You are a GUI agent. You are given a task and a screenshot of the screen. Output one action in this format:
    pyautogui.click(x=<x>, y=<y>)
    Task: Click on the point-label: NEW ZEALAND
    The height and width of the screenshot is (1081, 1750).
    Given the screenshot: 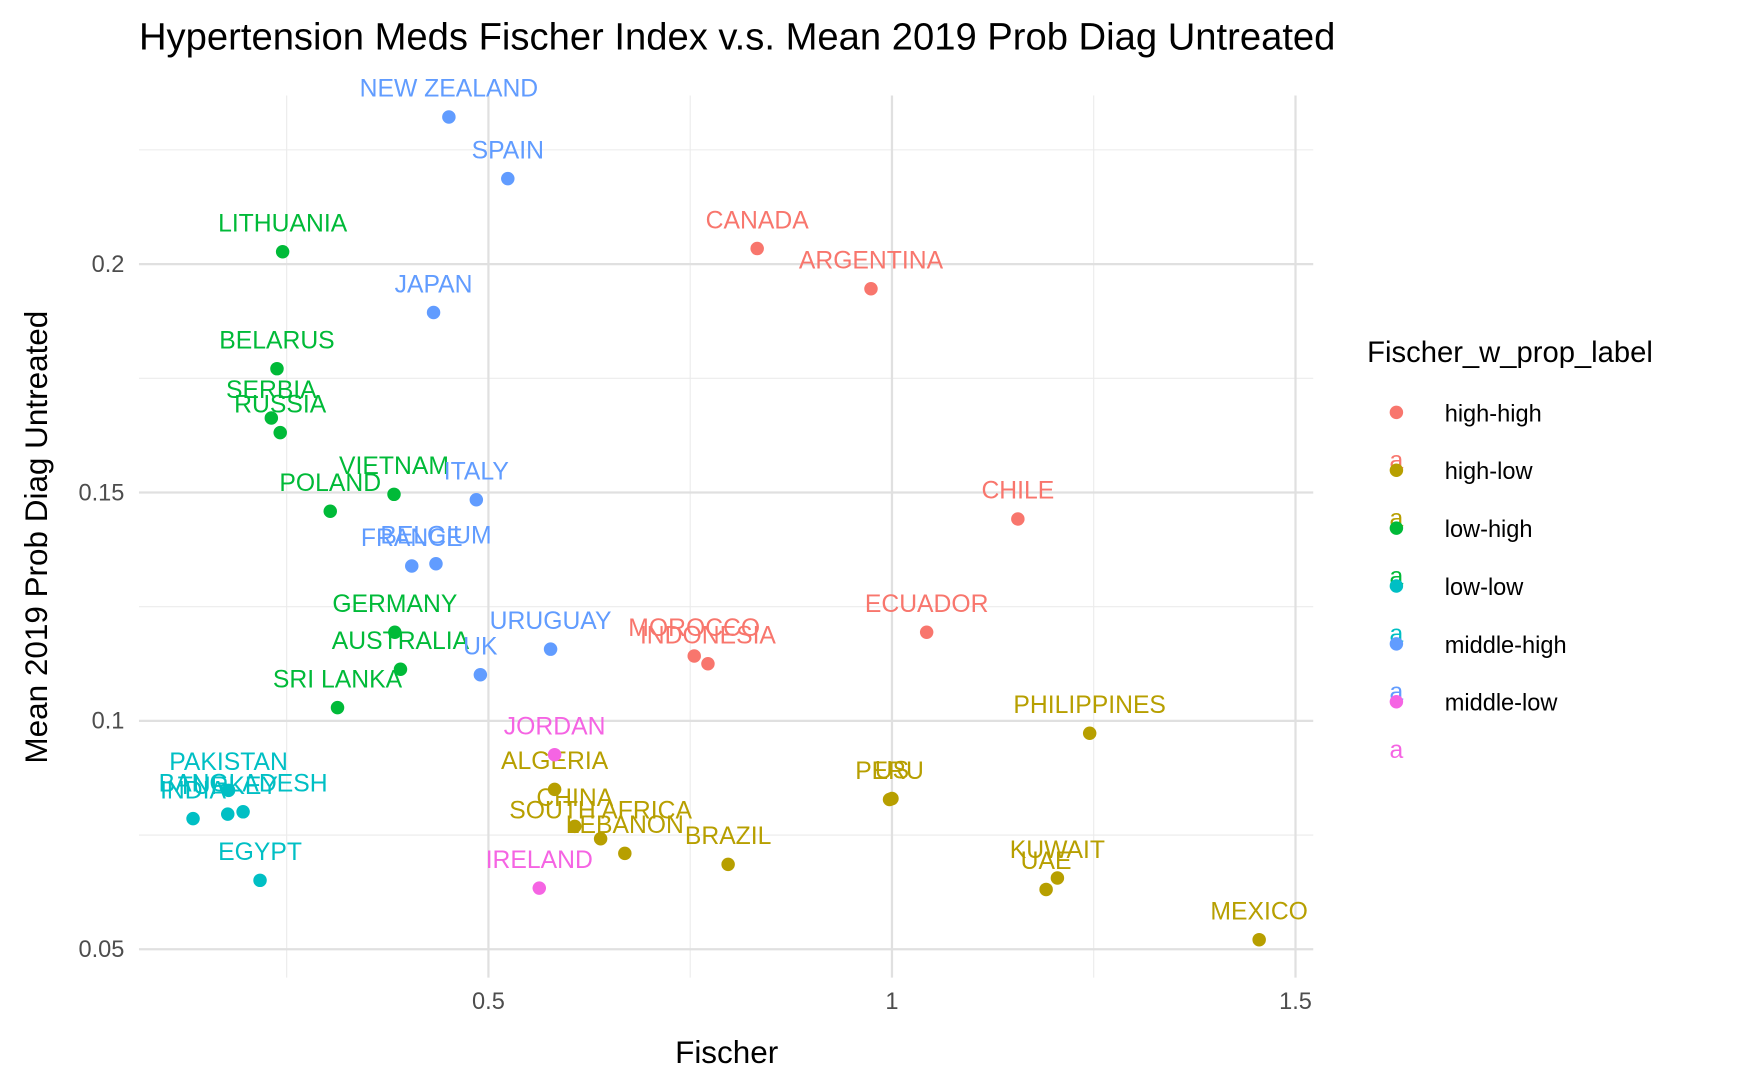 What is the action you would take?
    pyautogui.click(x=449, y=89)
    